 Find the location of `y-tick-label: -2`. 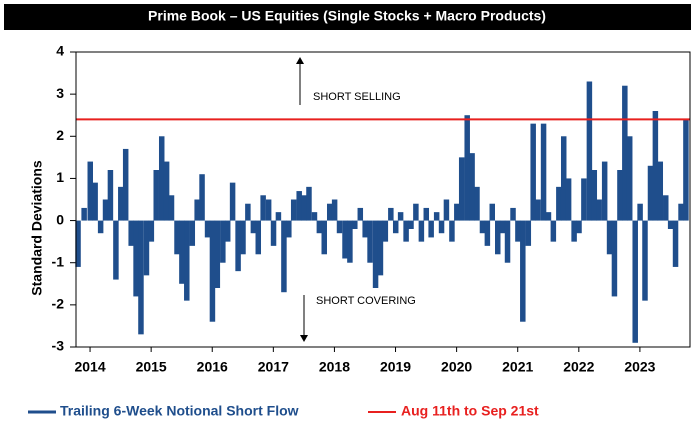

y-tick-label: -2 is located at coordinates (58, 304).